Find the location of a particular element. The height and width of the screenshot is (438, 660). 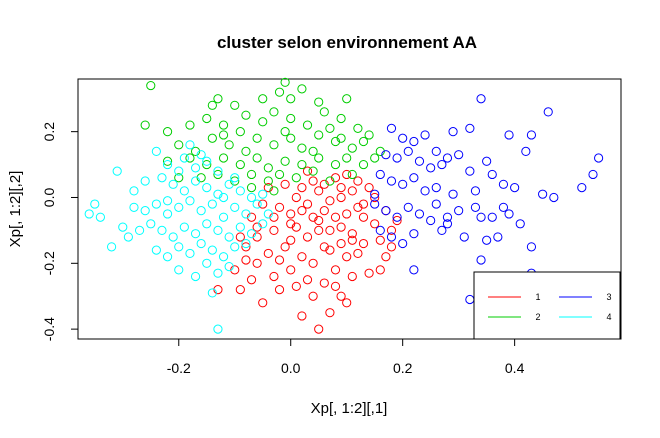

x-tick-label: 0.2 is located at coordinates (403, 368).